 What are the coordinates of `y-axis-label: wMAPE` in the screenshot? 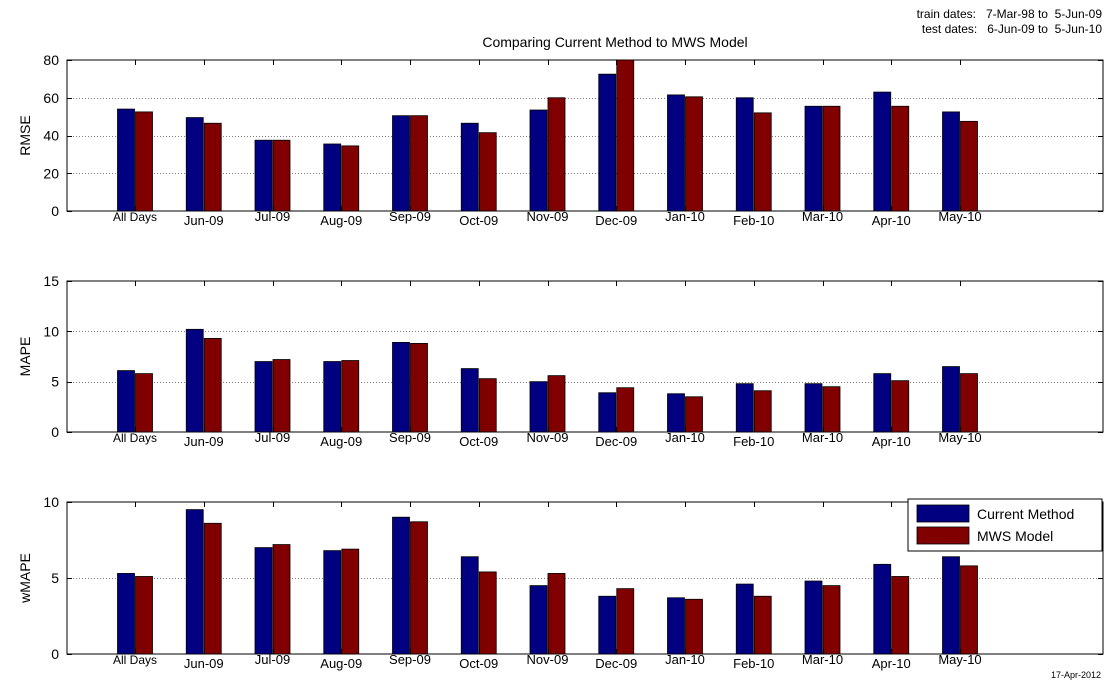 It's located at (25, 578).